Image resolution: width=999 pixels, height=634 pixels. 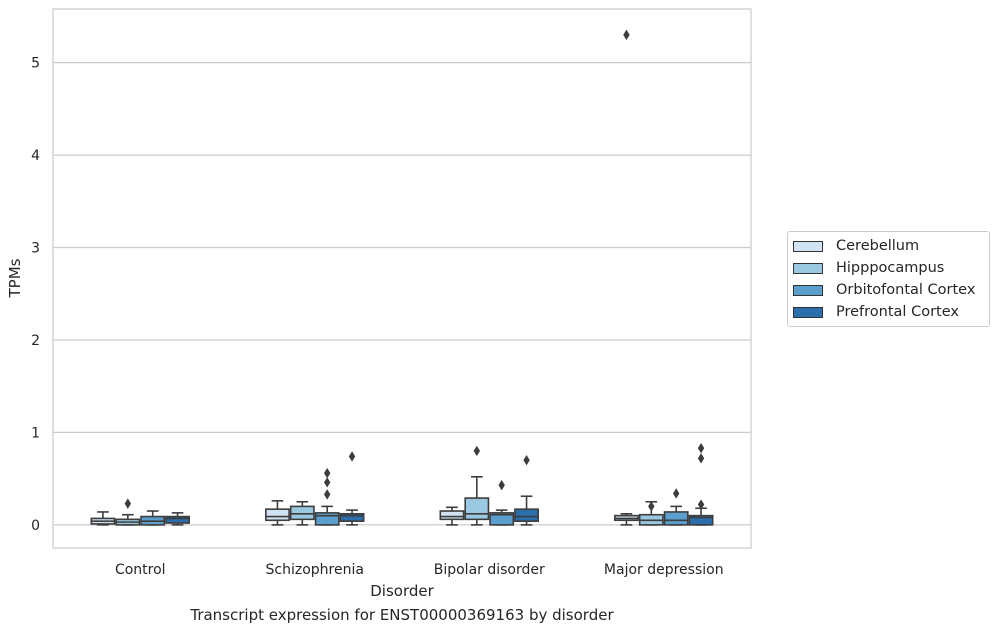 I want to click on x-tick-label: Major depression, so click(x=664, y=570).